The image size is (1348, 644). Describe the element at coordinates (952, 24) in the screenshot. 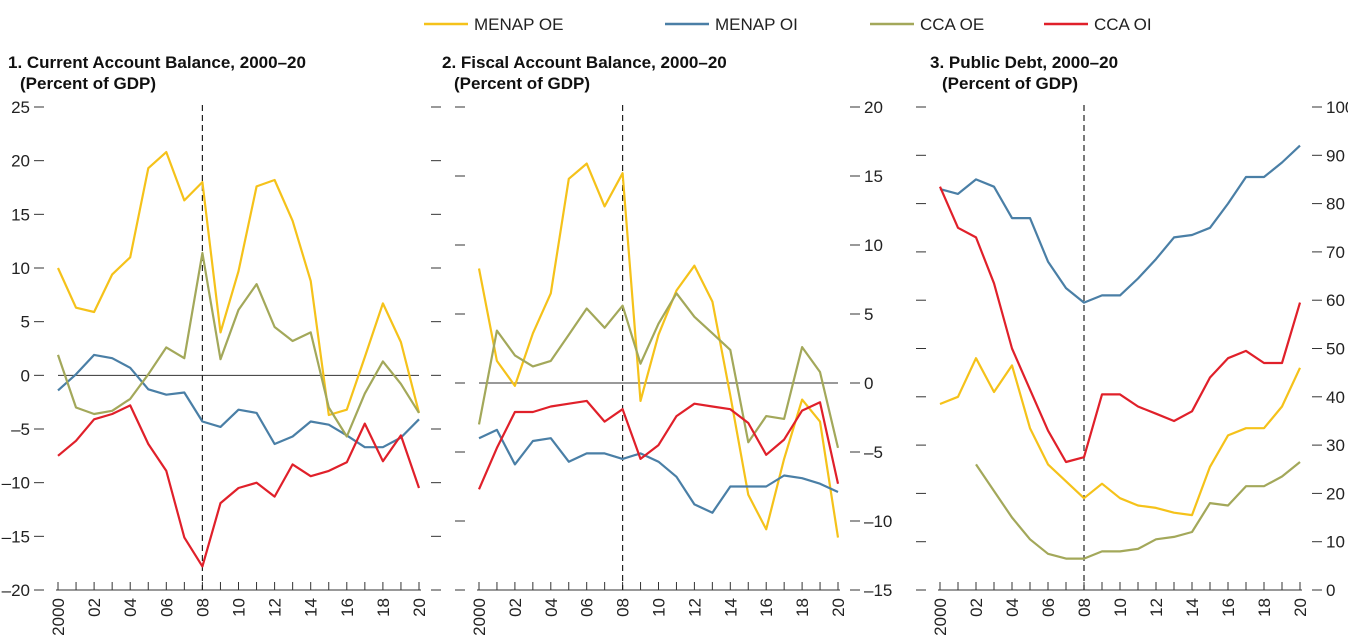

I see `legend-label-2: CCA OE` at that location.